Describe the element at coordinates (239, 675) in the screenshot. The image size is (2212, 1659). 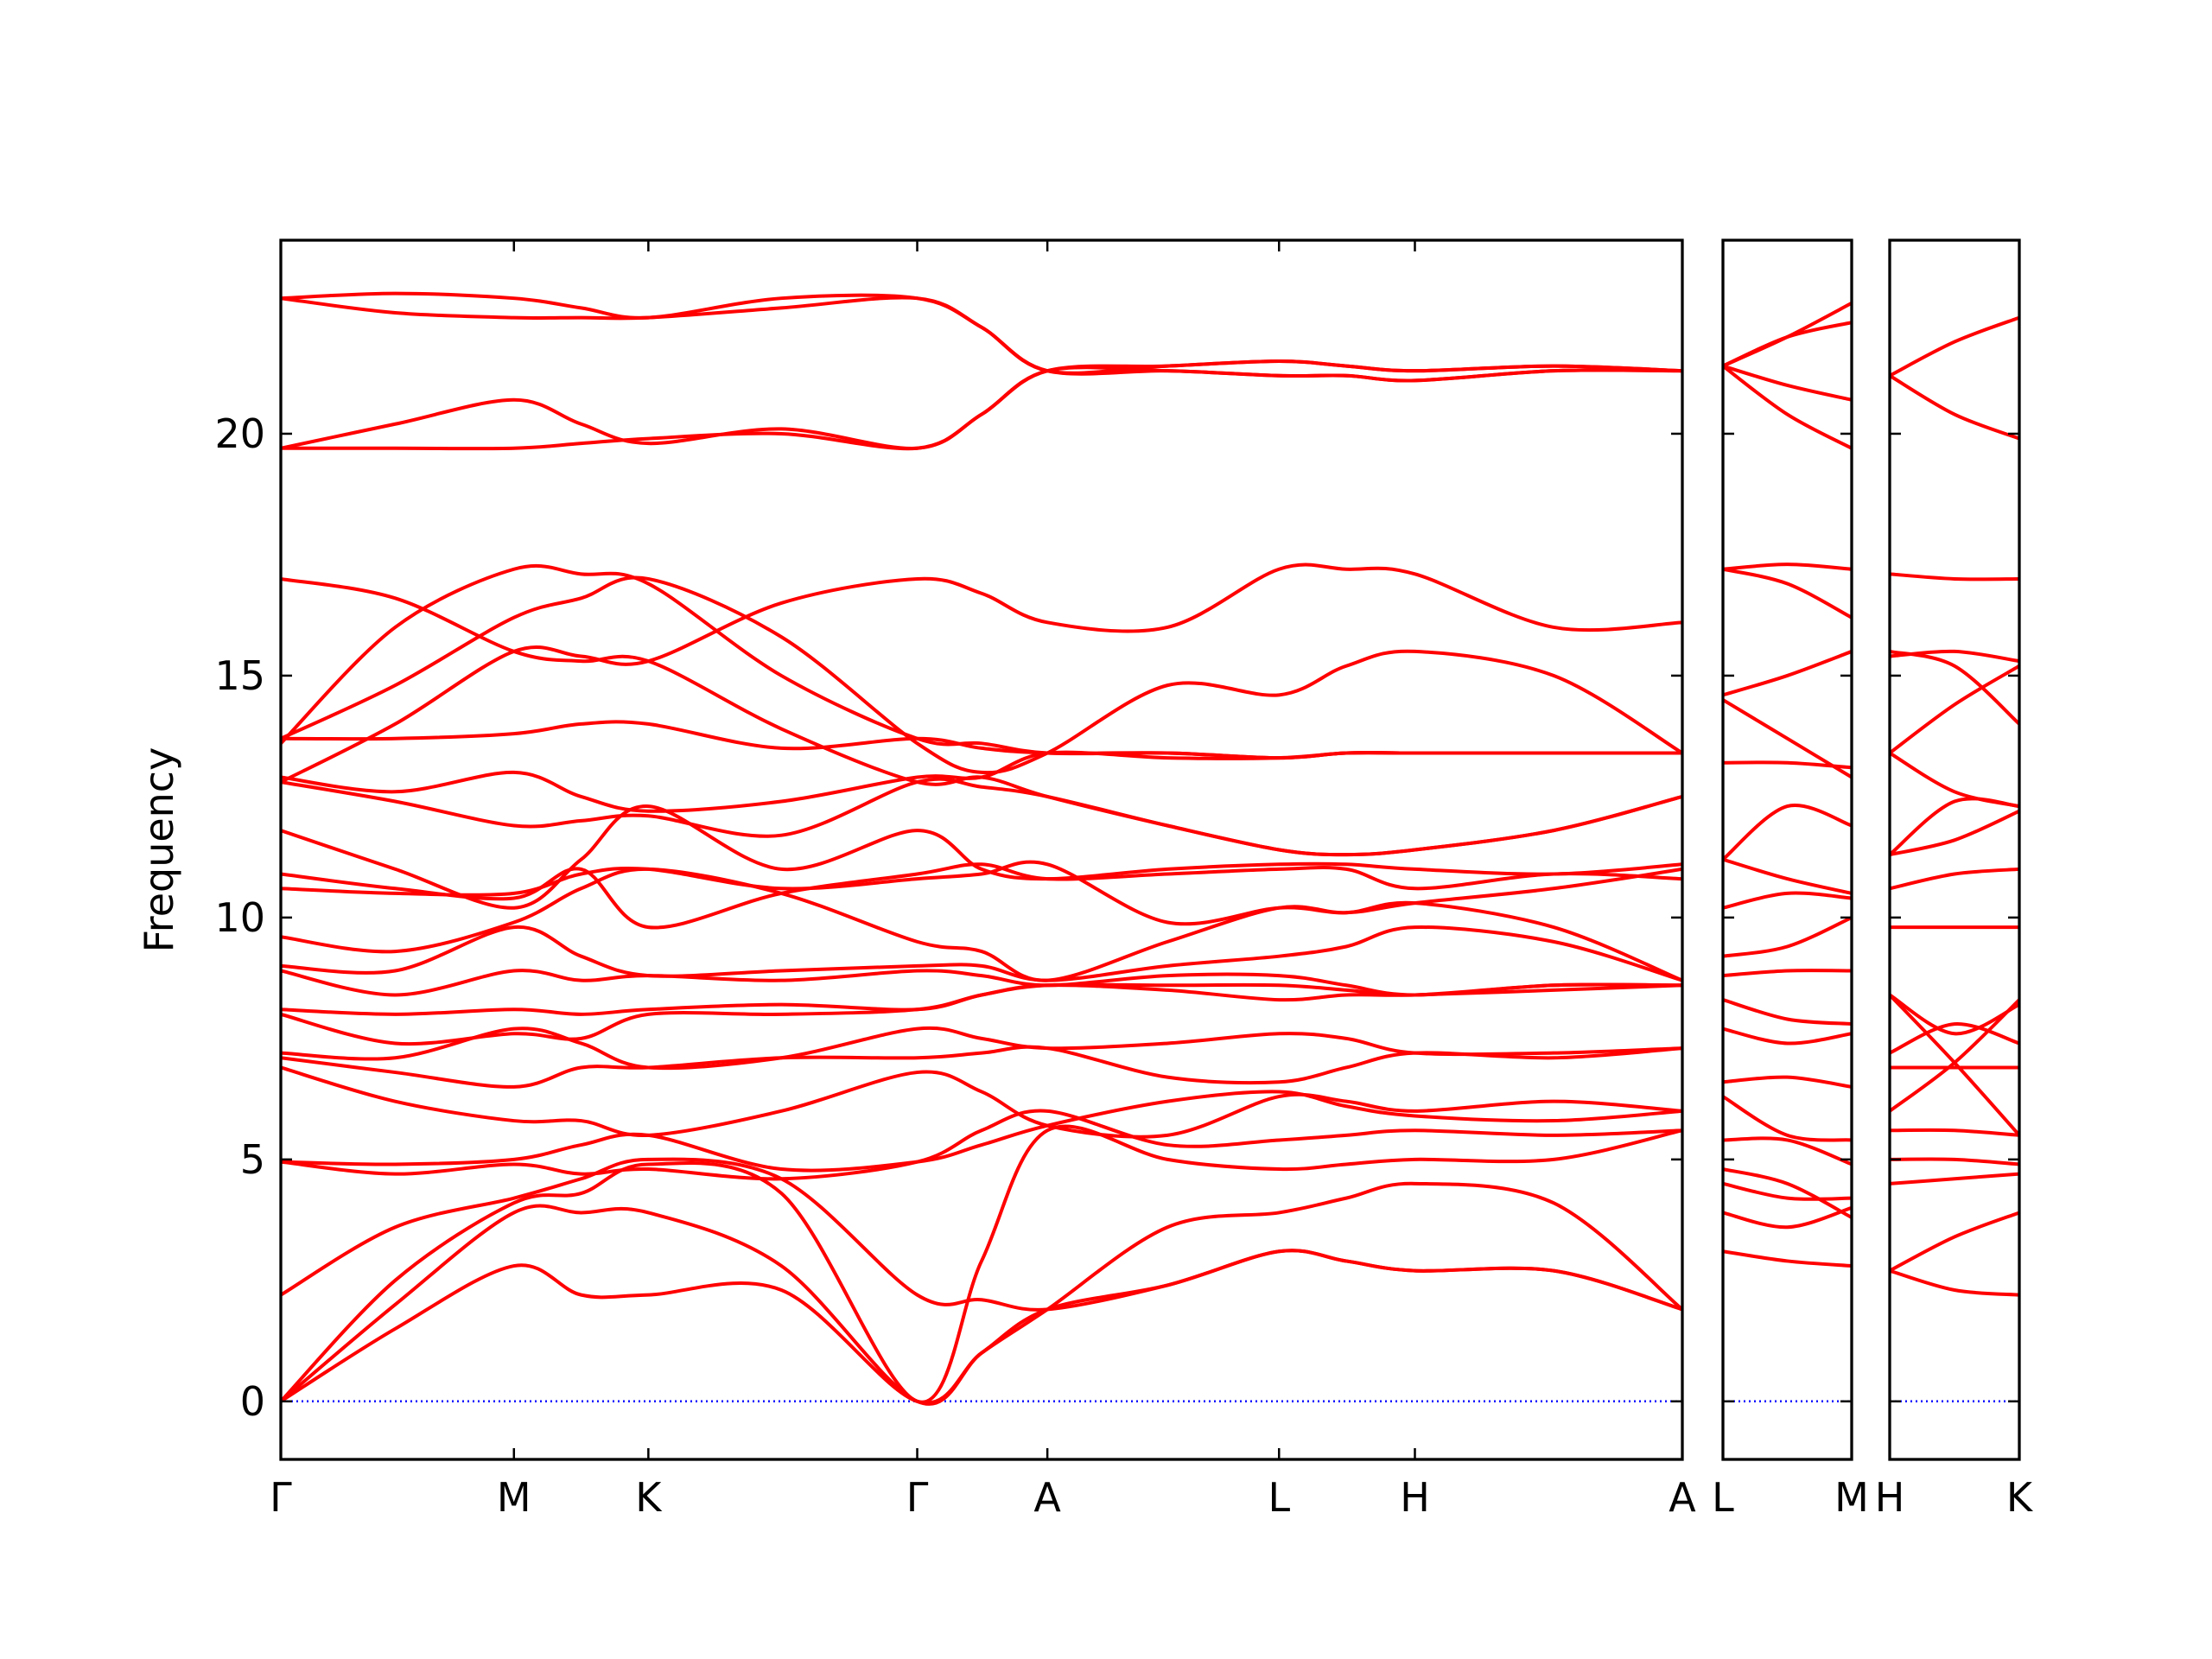
I see `y-tick-label: 15` at that location.